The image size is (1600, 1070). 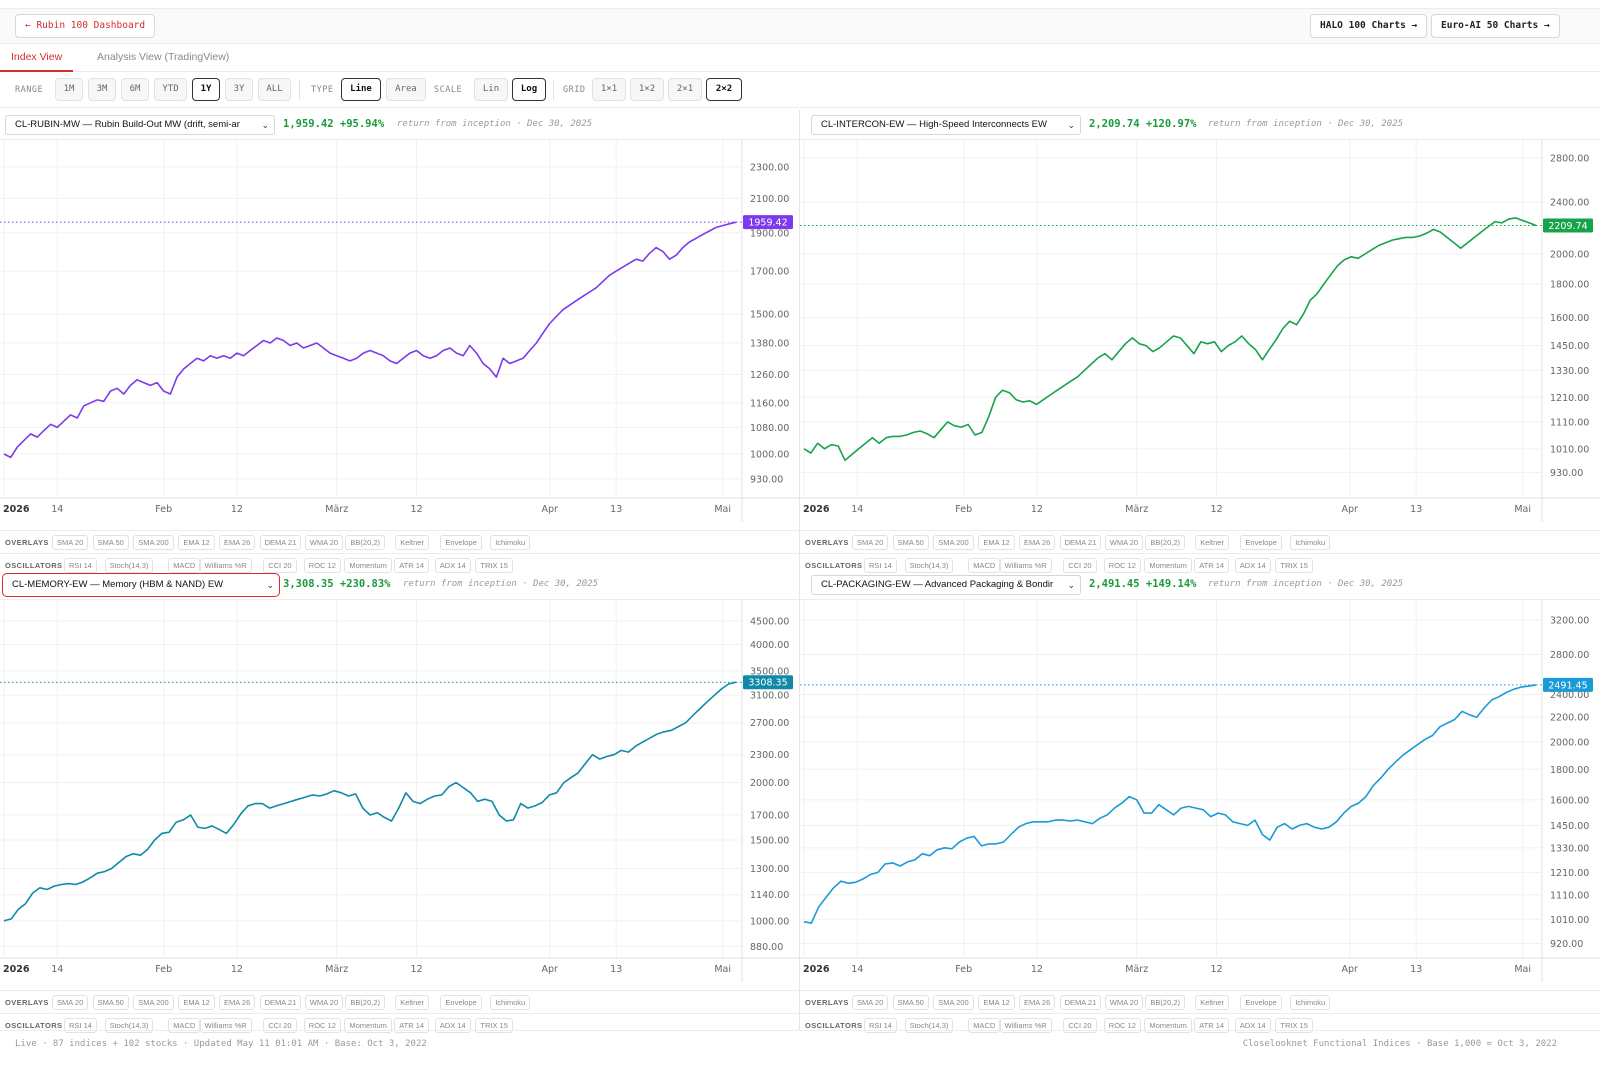 What do you see at coordinates (170, 89) in the screenshot?
I see `range-ytd-button: YTD` at bounding box center [170, 89].